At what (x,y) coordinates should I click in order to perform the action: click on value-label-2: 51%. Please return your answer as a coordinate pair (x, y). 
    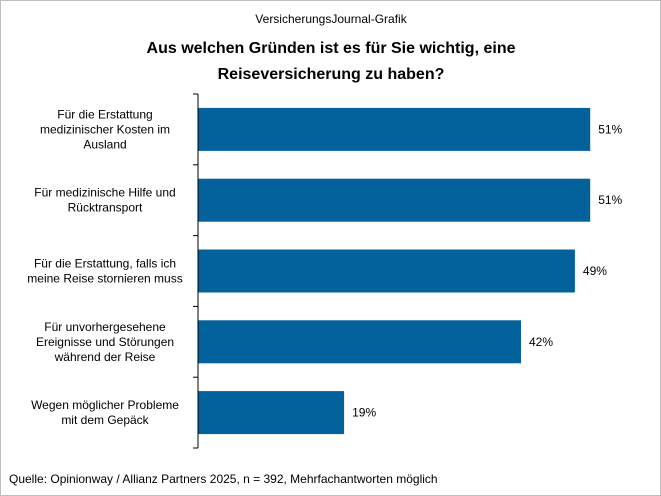
    Looking at the image, I should click on (610, 200).